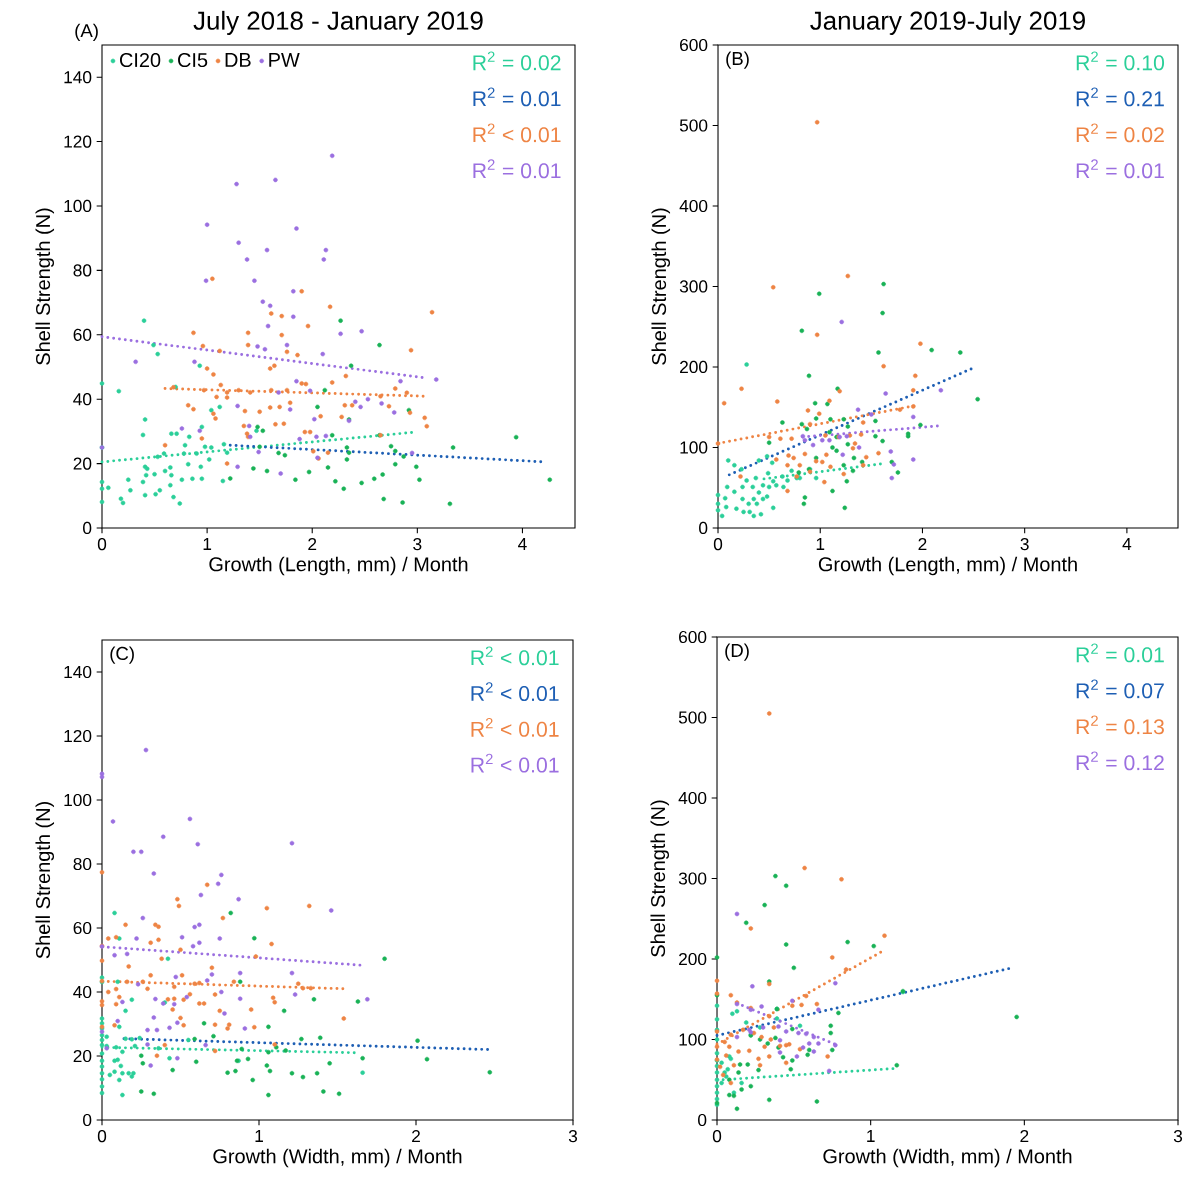  I want to click on annotation: (C), so click(122, 655).